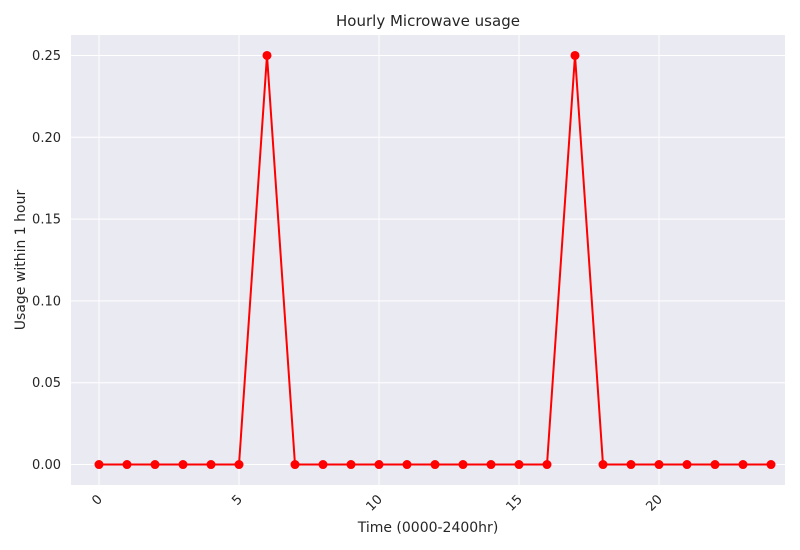  Describe the element at coordinates (515, 503) in the screenshot. I see `x-tick-label: 15` at that location.